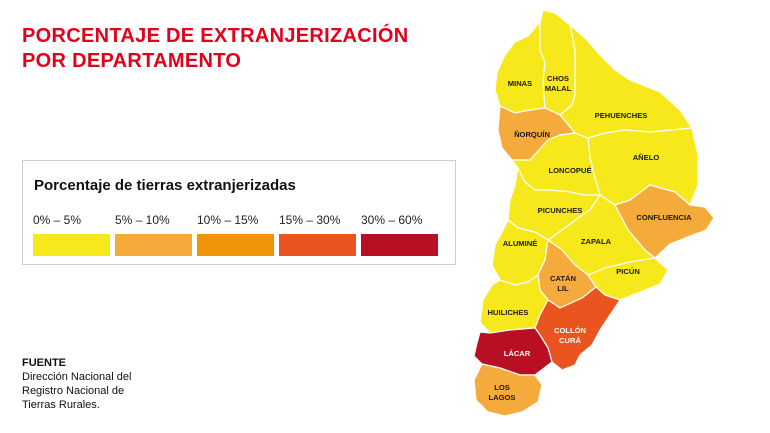  I want to click on legend-item: 5% – 10%, so click(154, 234).